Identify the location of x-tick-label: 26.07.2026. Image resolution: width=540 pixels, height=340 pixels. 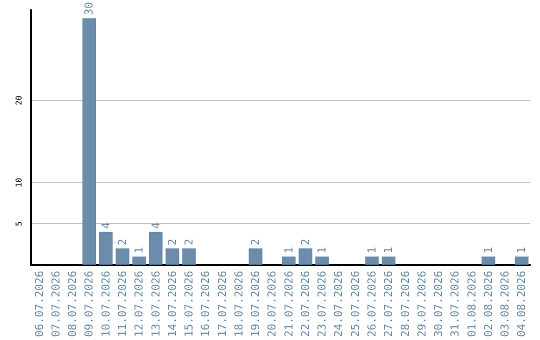
(371, 304).